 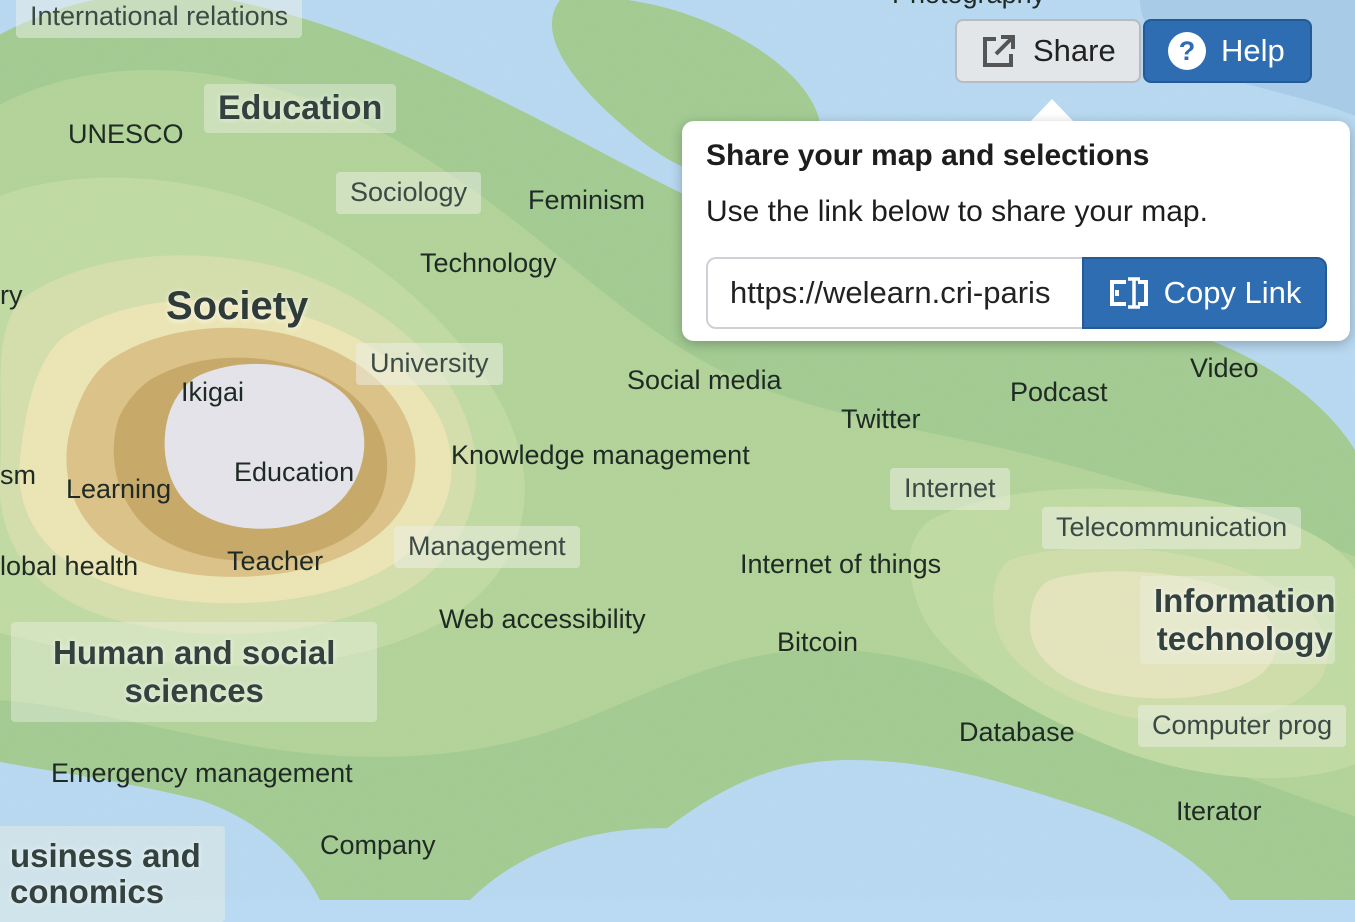 I want to click on map-label-knowledge-management: Knowledge management, so click(x=600, y=455).